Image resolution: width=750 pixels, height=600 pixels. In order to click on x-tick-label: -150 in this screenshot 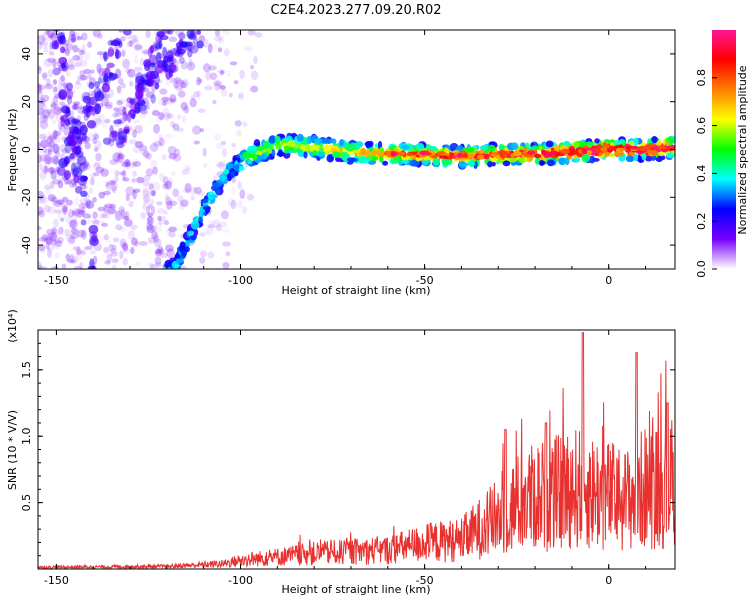, I will do `click(56, 580)`.